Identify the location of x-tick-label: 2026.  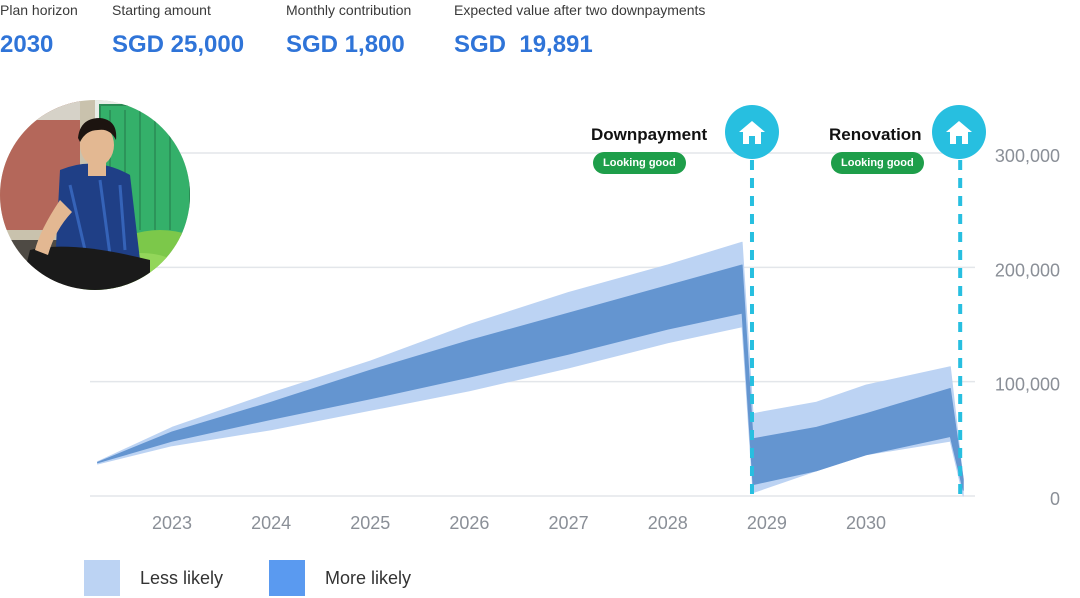
(469, 523).